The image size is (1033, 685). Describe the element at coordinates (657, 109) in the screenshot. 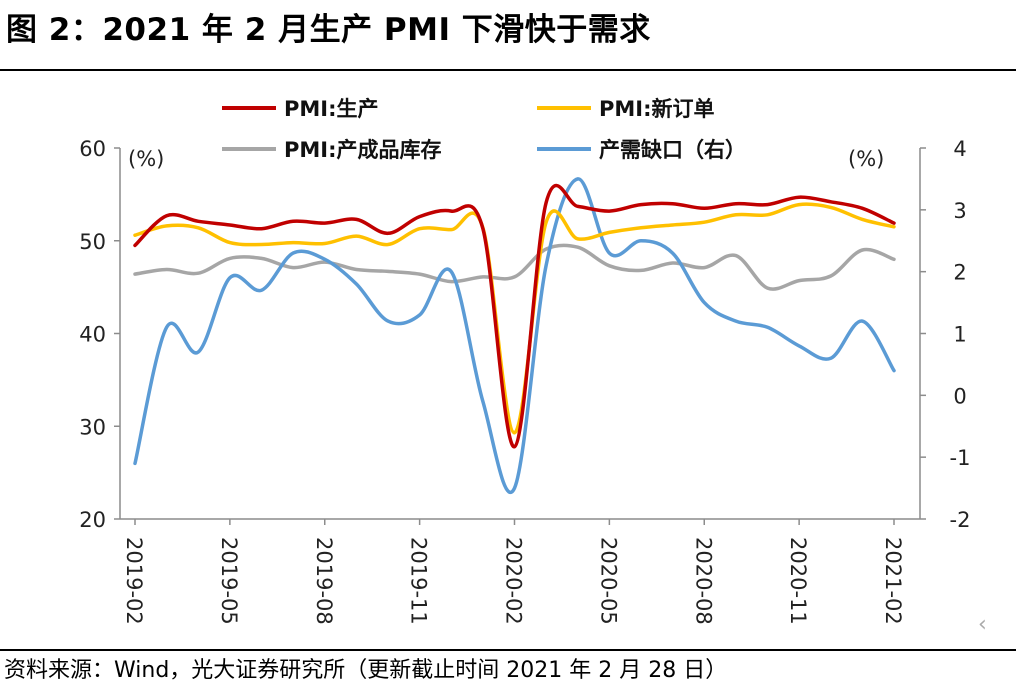

I see `legend-label-new-orders: PMI:新订单` at that location.